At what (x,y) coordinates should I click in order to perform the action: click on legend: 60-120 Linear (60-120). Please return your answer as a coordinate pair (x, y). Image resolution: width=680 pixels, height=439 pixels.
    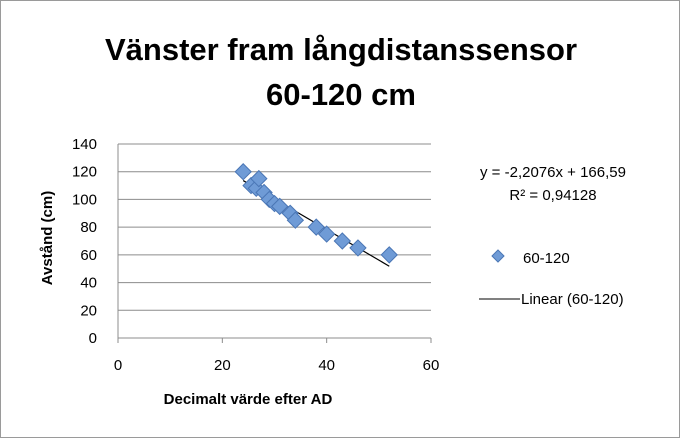
    Looking at the image, I should click on (551, 278).